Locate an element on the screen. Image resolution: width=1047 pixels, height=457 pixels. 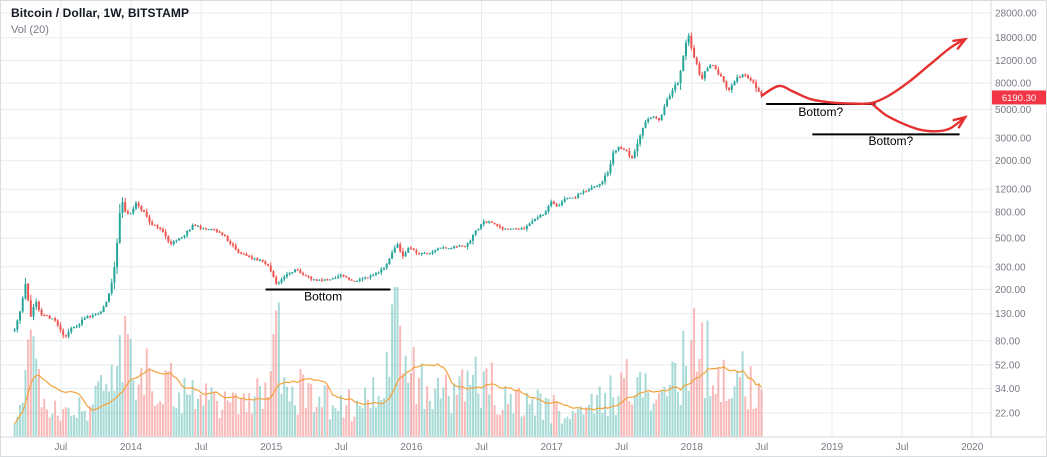
time-tick-label: 2020 is located at coordinates (972, 447).